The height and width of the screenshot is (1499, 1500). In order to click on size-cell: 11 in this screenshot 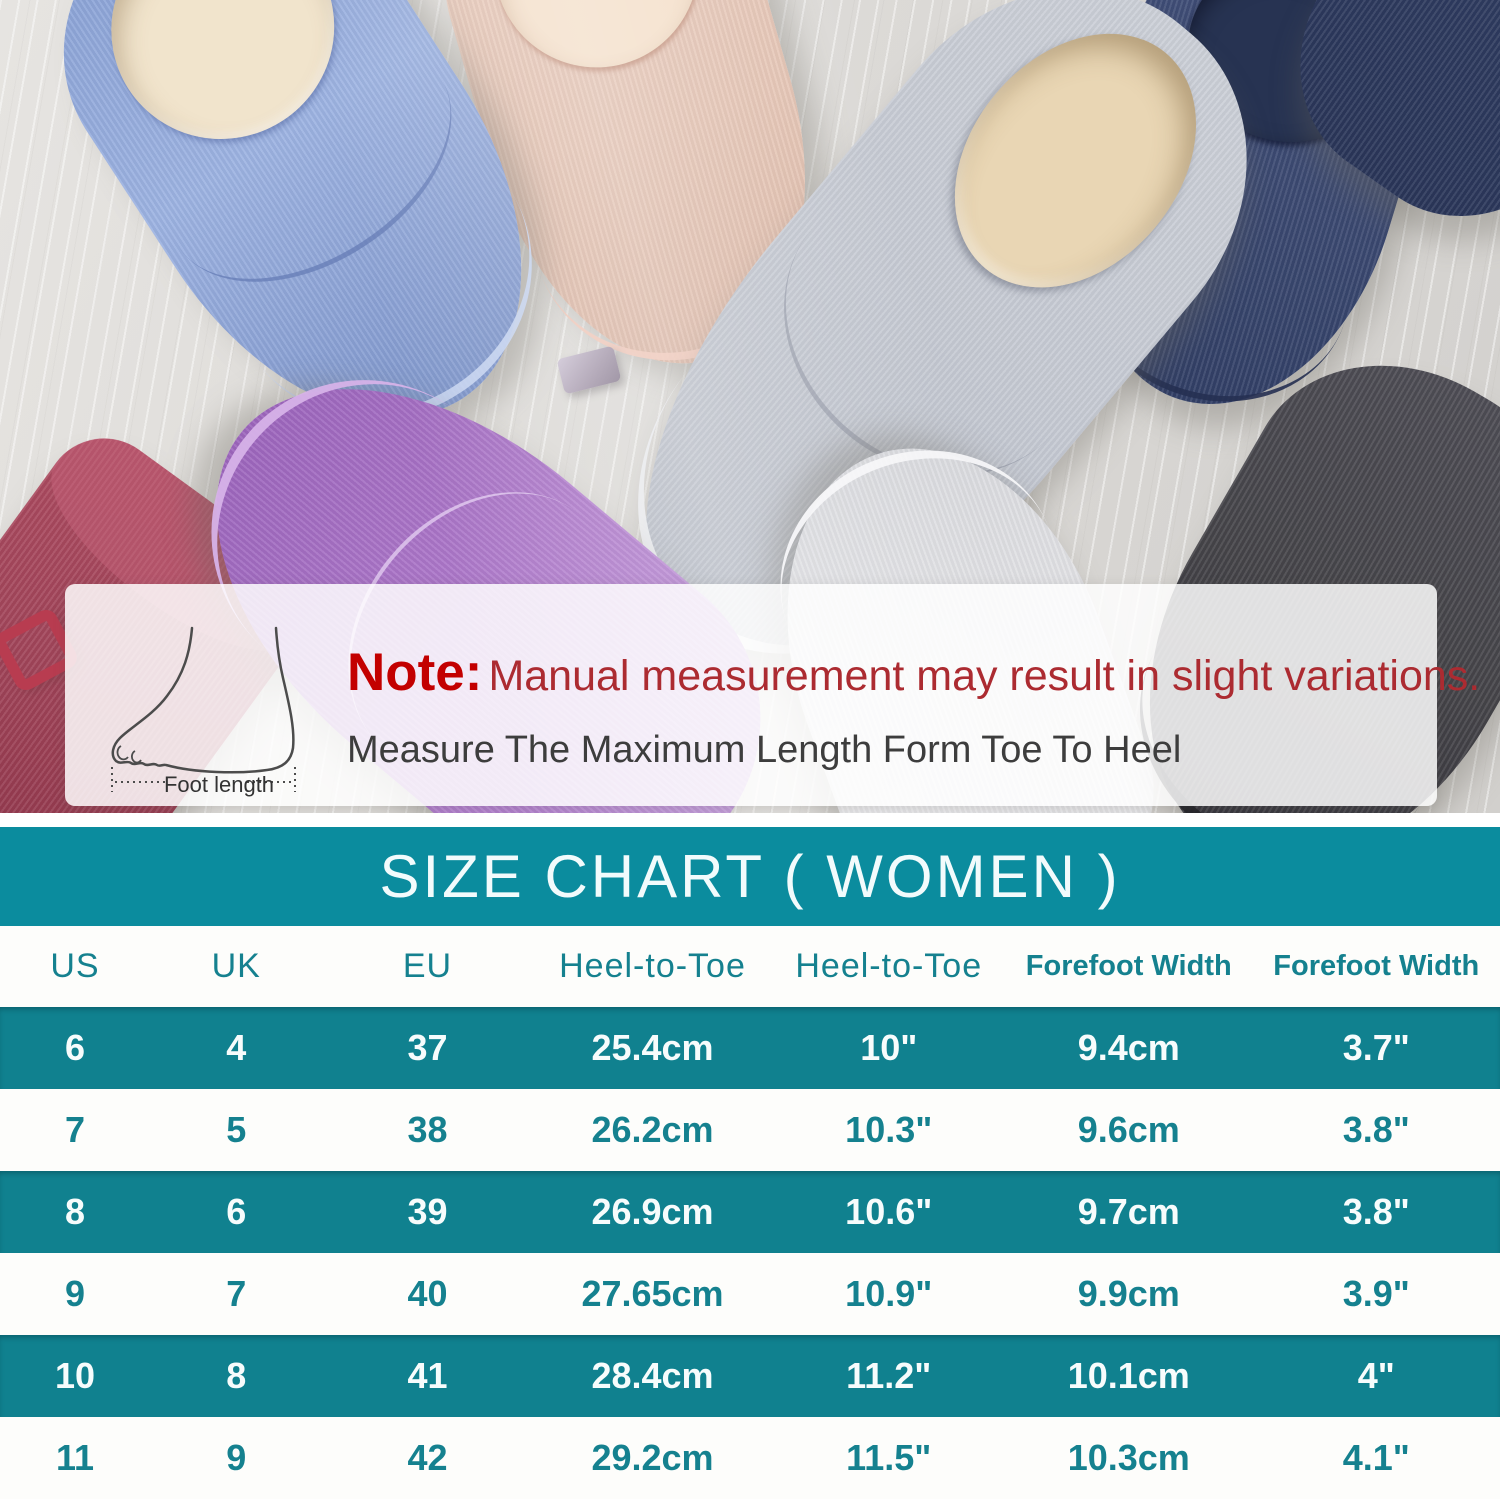, I will do `click(75, 1458)`.